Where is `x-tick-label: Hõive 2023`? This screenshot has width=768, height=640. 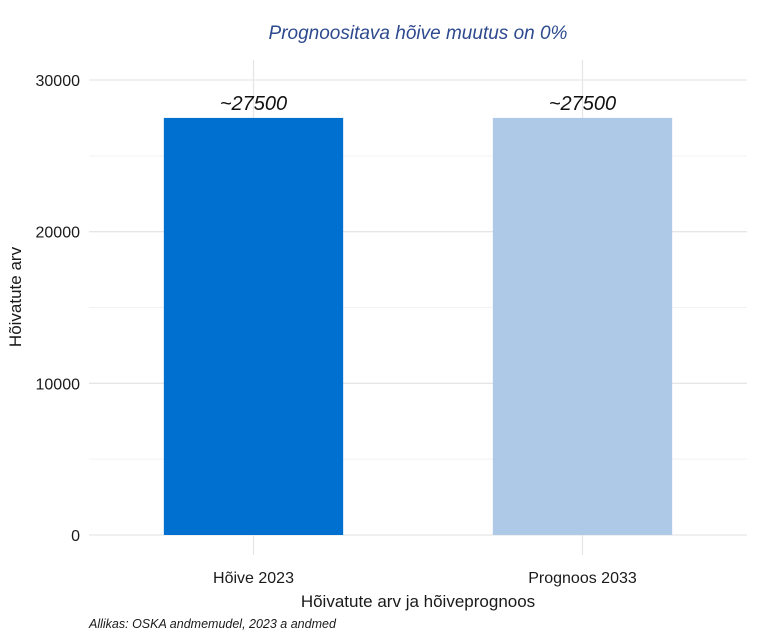
x-tick-label: Hõive 2023 is located at coordinates (253, 578).